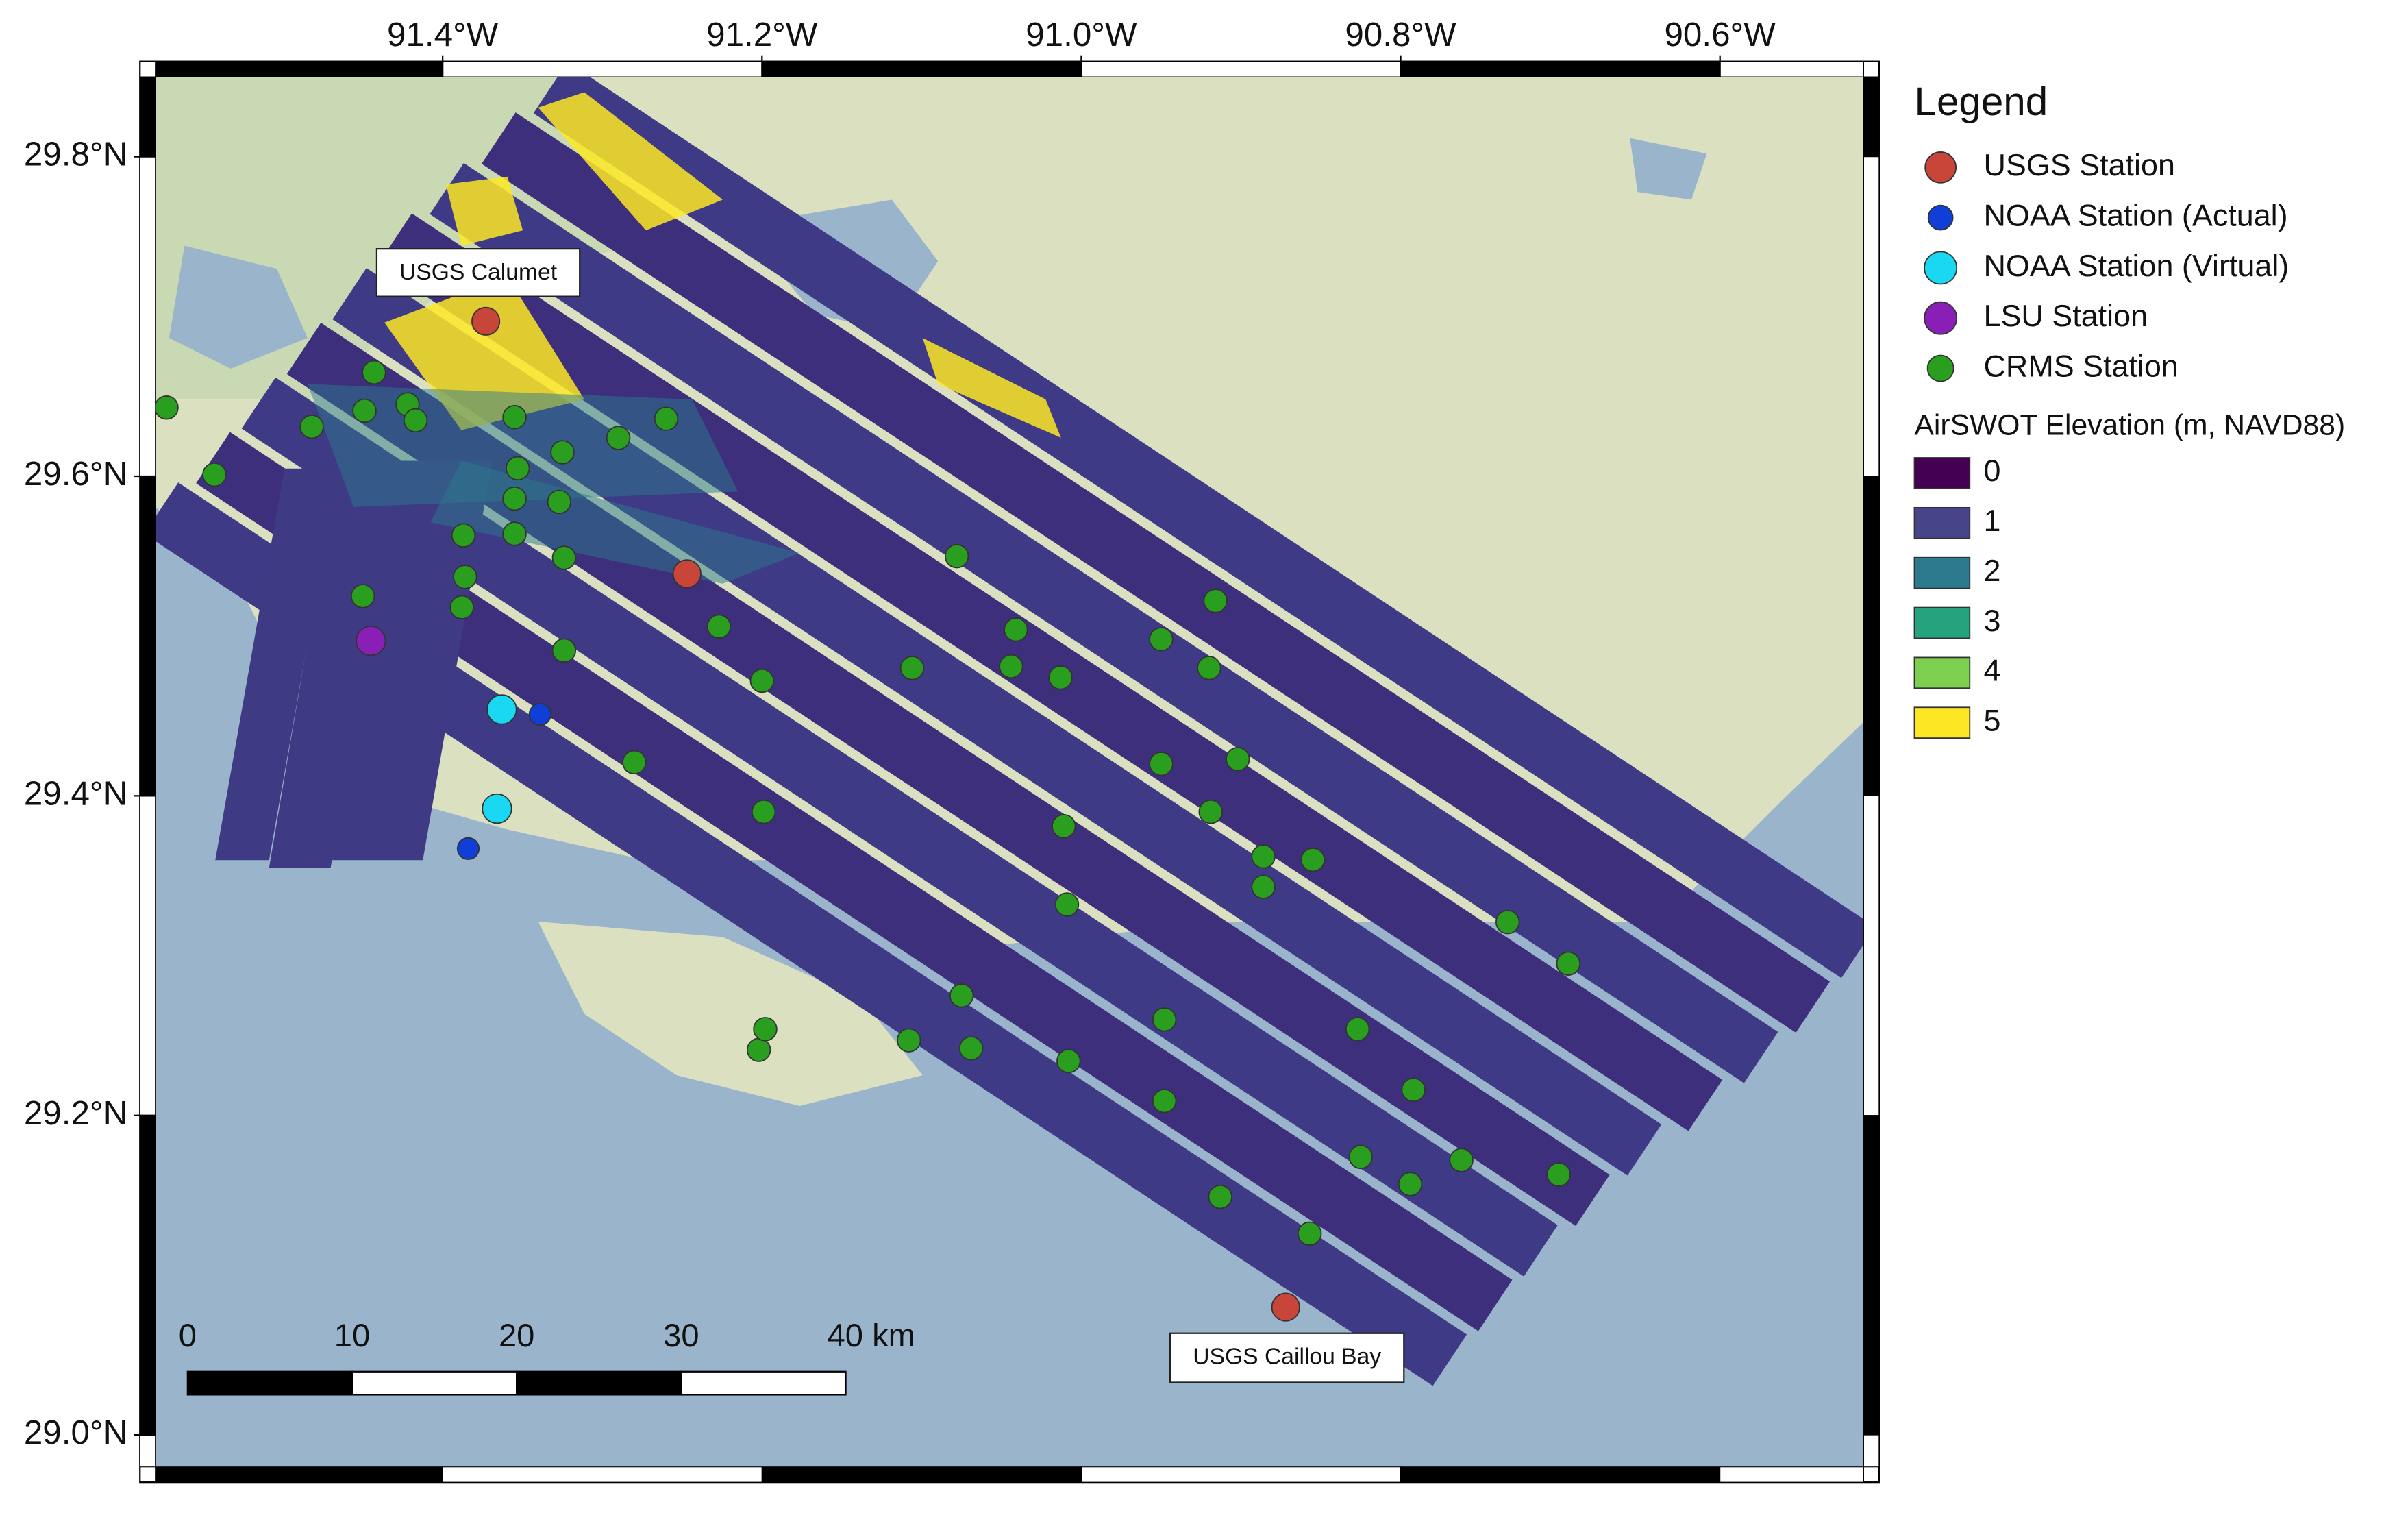  What do you see at coordinates (730, 1014) in the screenshot?
I see `island` at bounding box center [730, 1014].